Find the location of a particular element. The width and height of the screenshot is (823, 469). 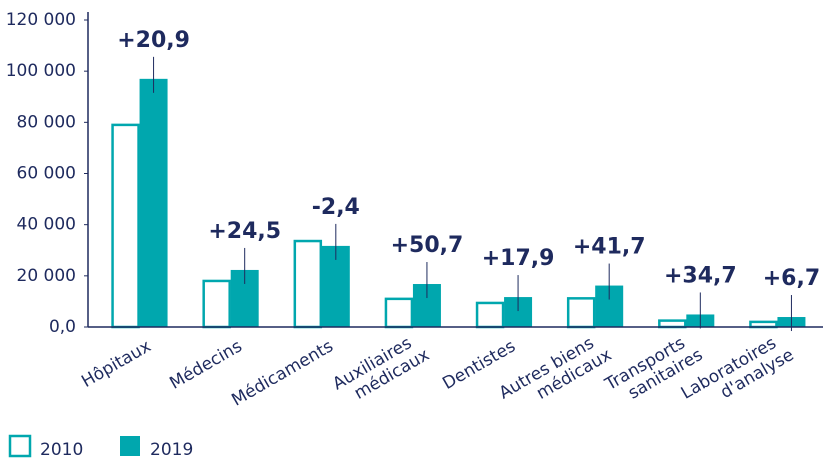

annotation: +41,7 is located at coordinates (609, 247).